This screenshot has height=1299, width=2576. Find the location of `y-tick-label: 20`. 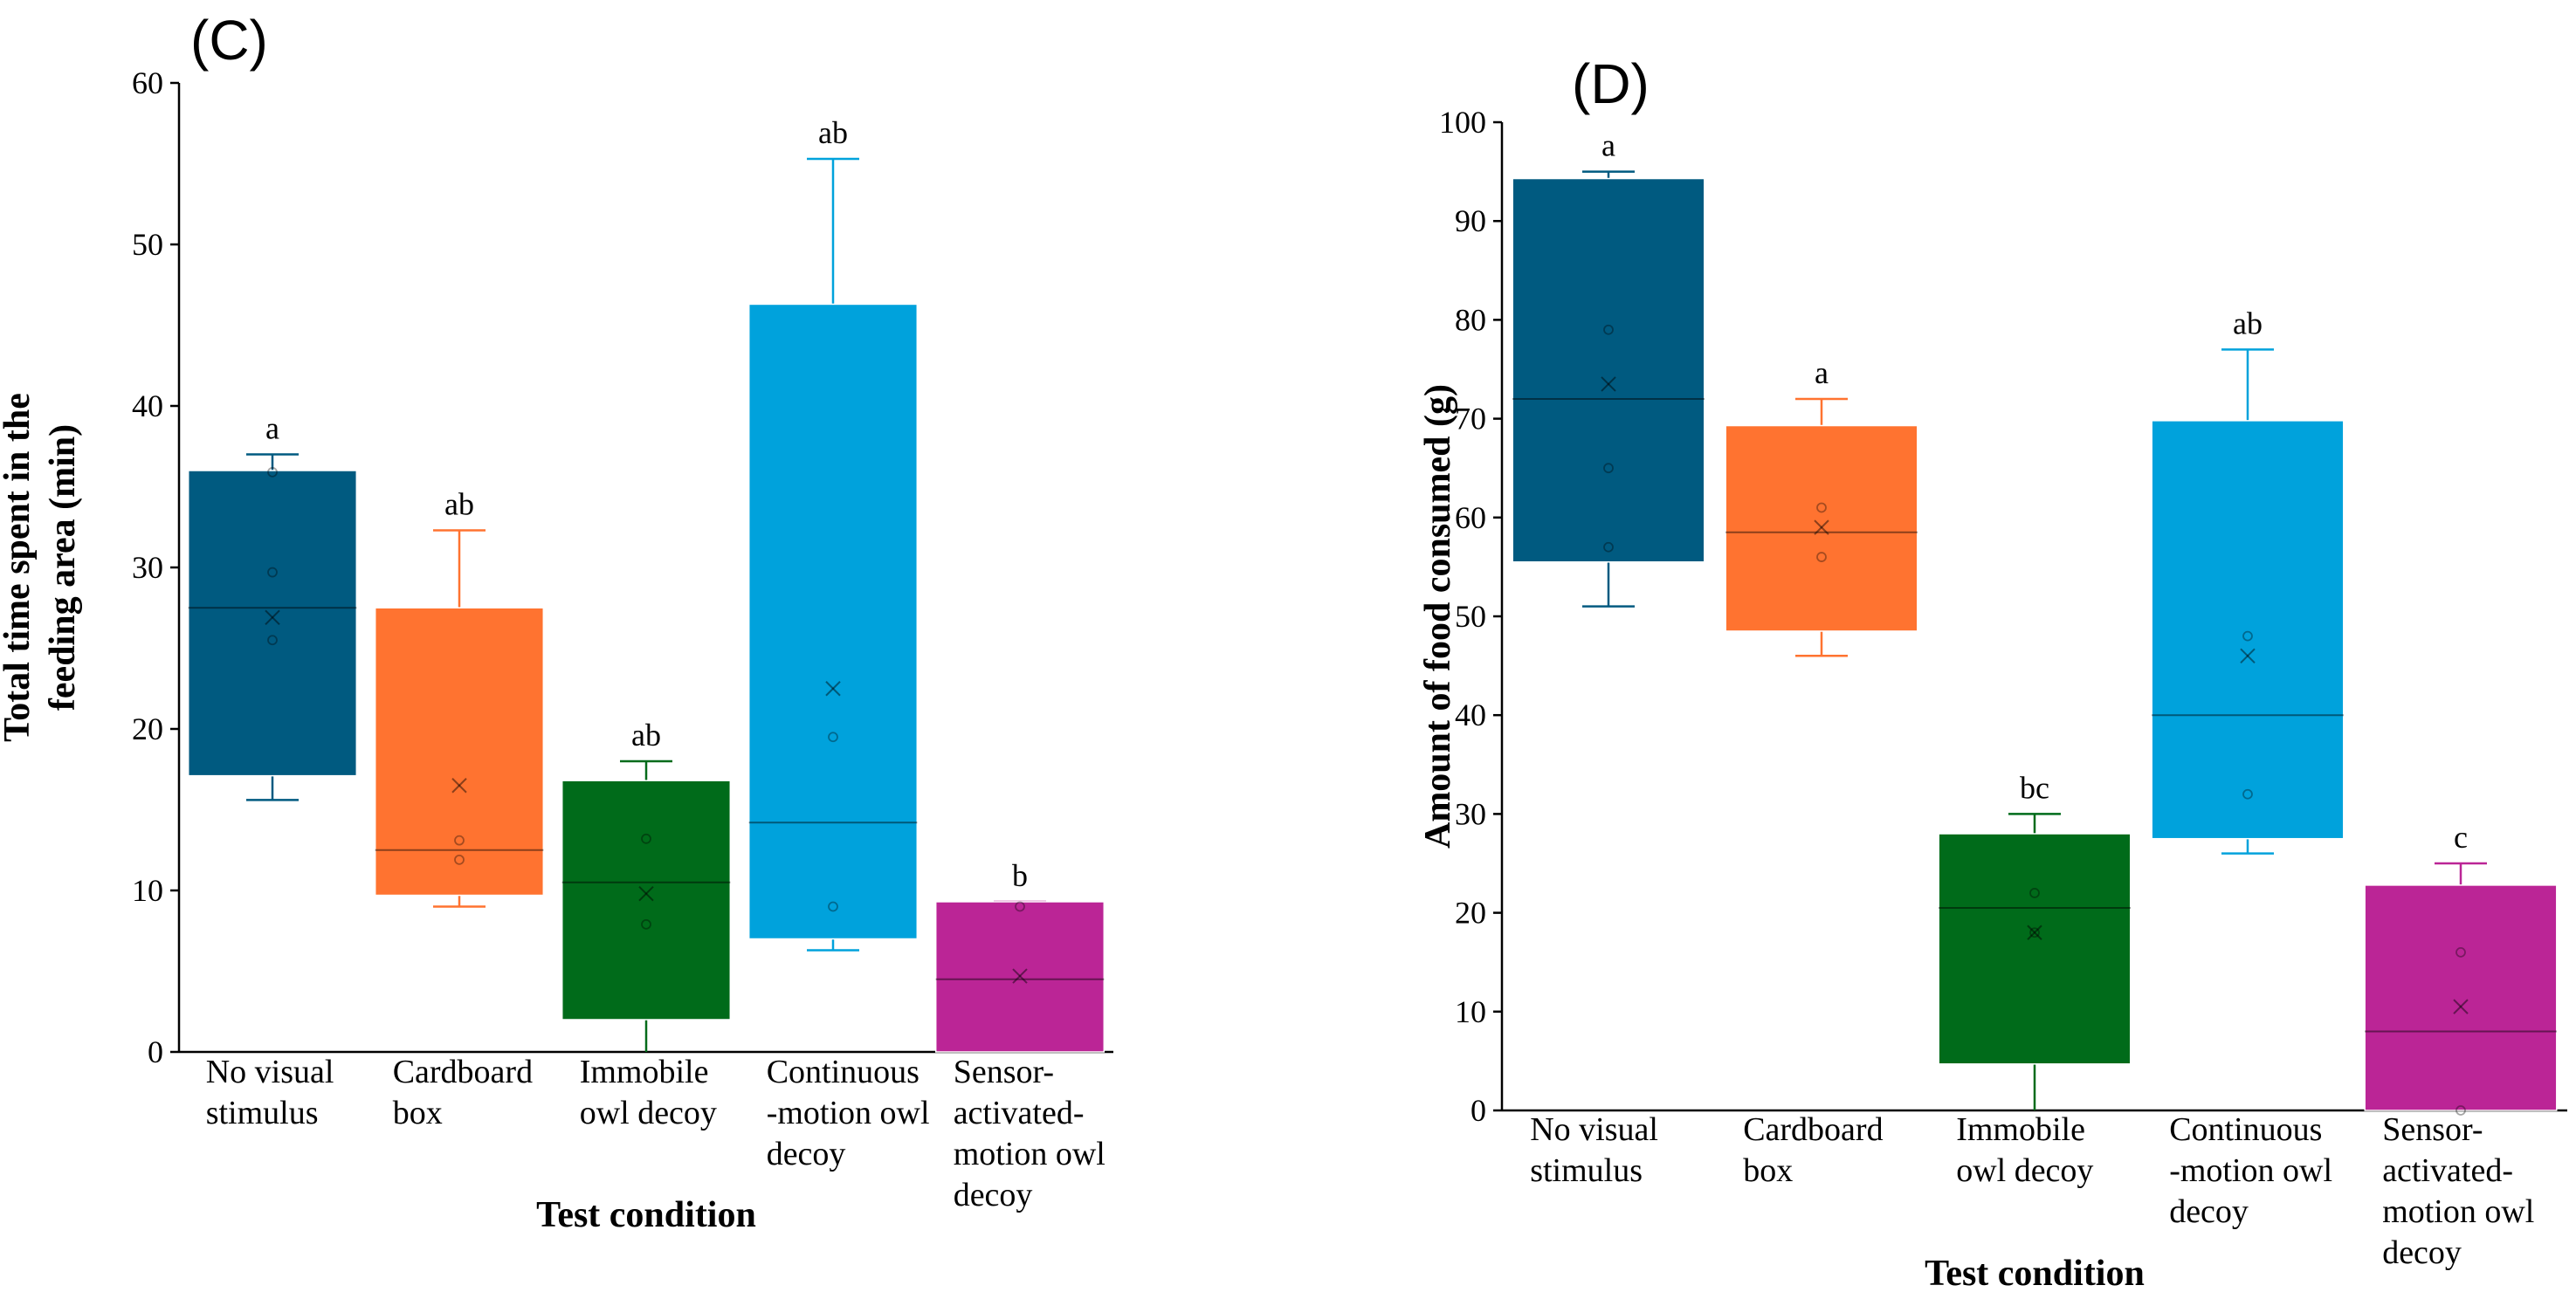

y-tick-label: 20 is located at coordinates (1470, 913).